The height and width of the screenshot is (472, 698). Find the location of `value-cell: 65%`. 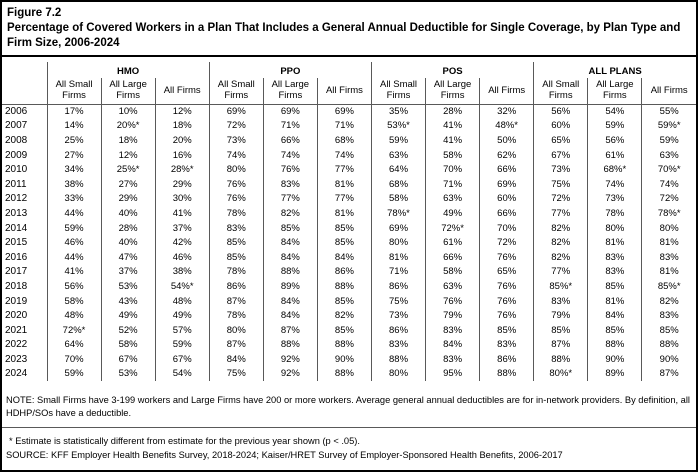

value-cell: 65% is located at coordinates (506, 272).